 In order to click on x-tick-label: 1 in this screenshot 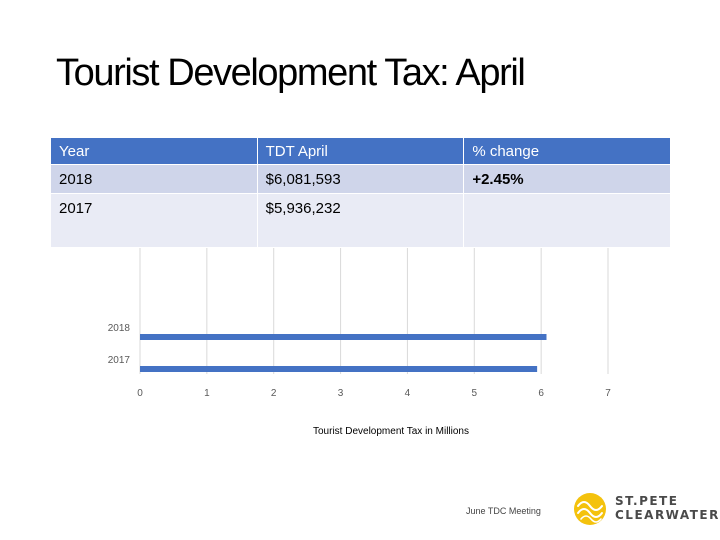, I will do `click(207, 393)`.